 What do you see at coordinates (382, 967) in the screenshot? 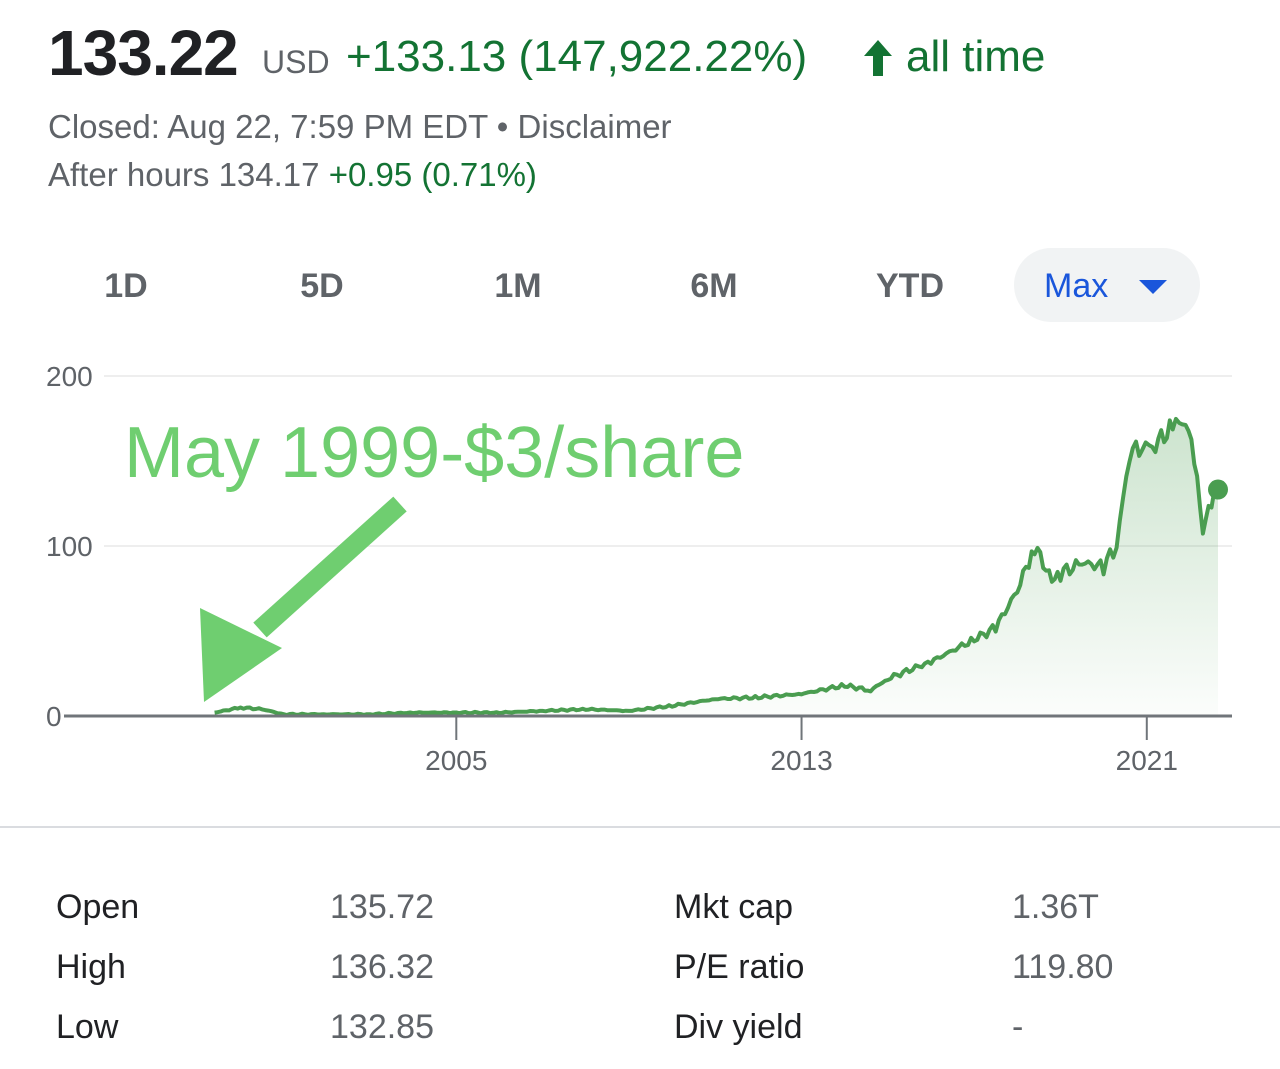
I see `stat-value-high: 136.32` at bounding box center [382, 967].